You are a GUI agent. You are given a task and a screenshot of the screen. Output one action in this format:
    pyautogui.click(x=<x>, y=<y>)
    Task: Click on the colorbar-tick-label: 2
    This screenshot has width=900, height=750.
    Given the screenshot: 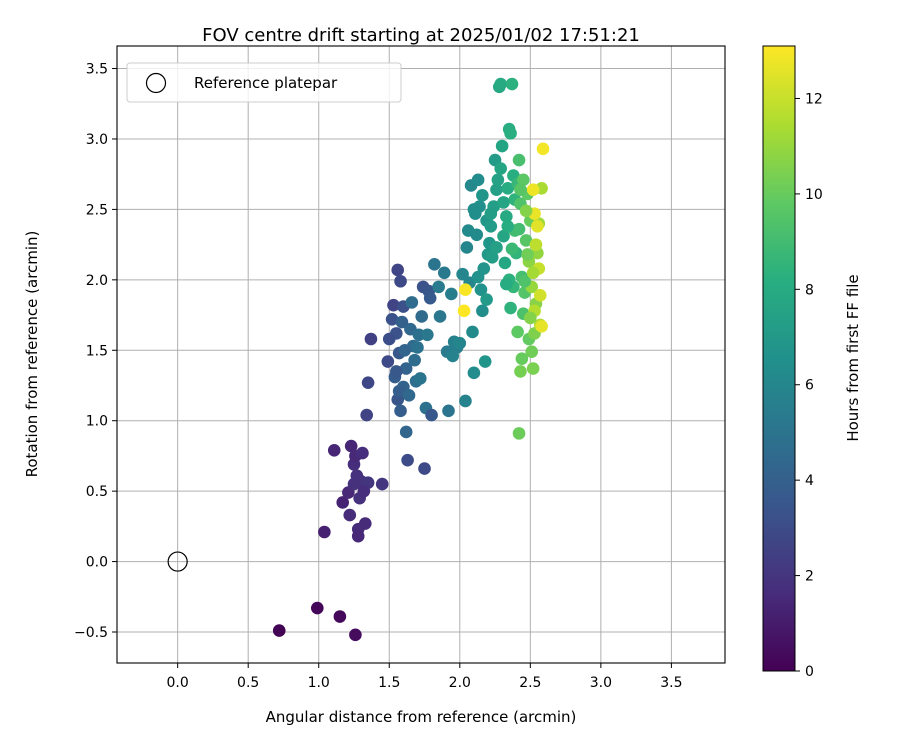 What is the action you would take?
    pyautogui.click(x=809, y=577)
    